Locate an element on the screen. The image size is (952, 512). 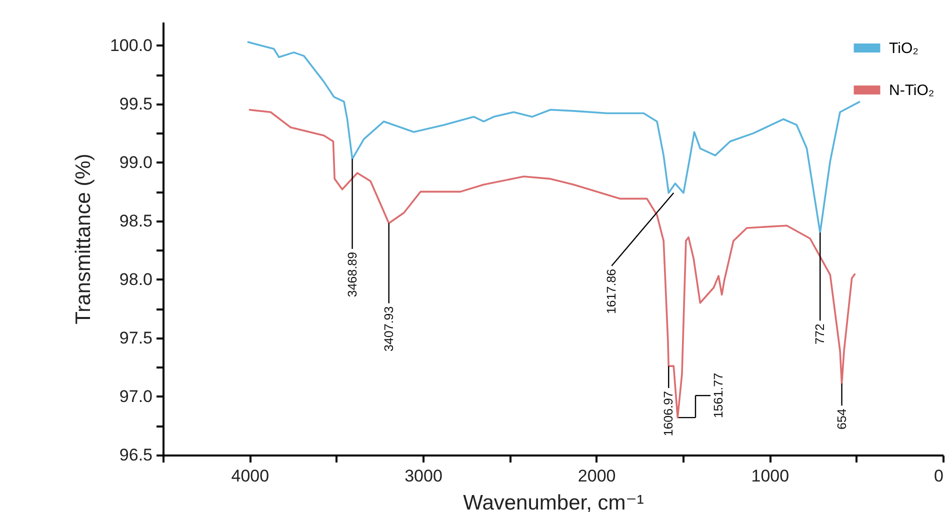
y-tick-label: 96.5 is located at coordinates (135, 455).